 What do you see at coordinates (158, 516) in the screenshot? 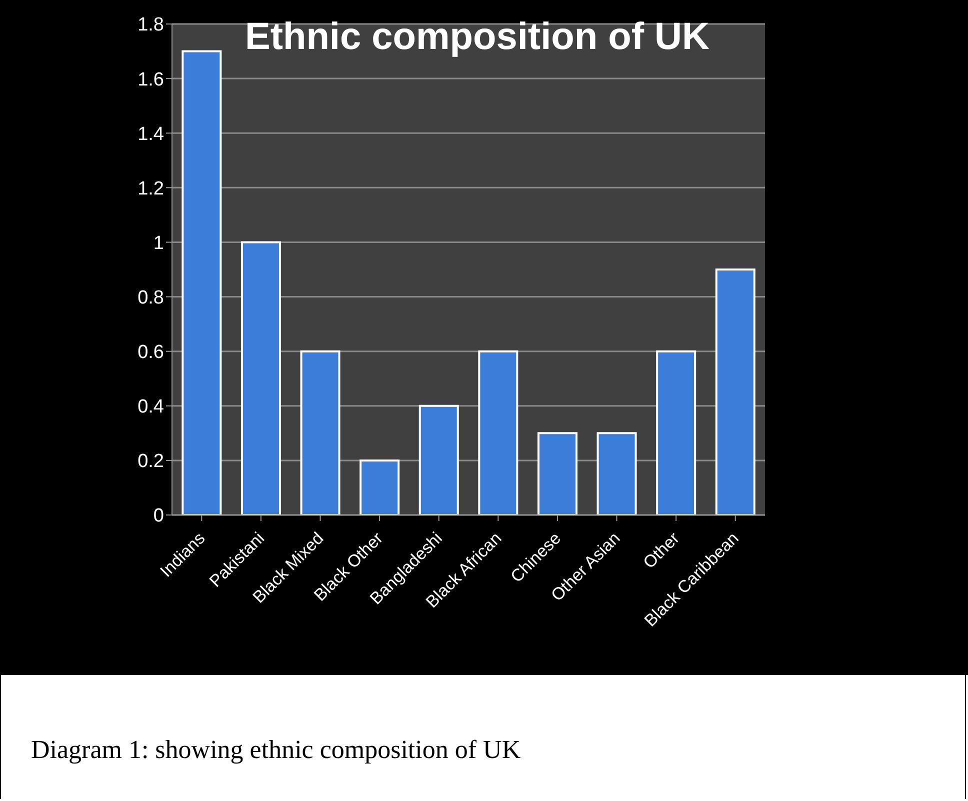
I see `y-tick-label: 0` at bounding box center [158, 516].